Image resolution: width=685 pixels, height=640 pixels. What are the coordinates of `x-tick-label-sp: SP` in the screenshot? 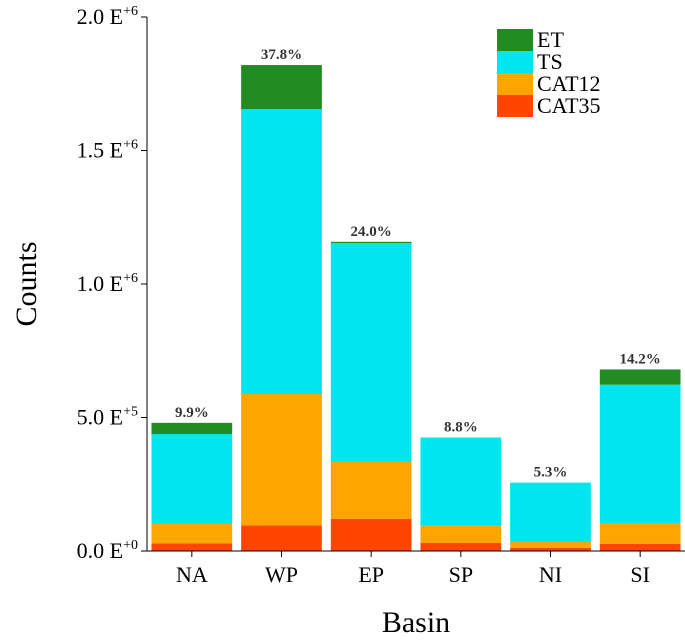 It's located at (461, 574).